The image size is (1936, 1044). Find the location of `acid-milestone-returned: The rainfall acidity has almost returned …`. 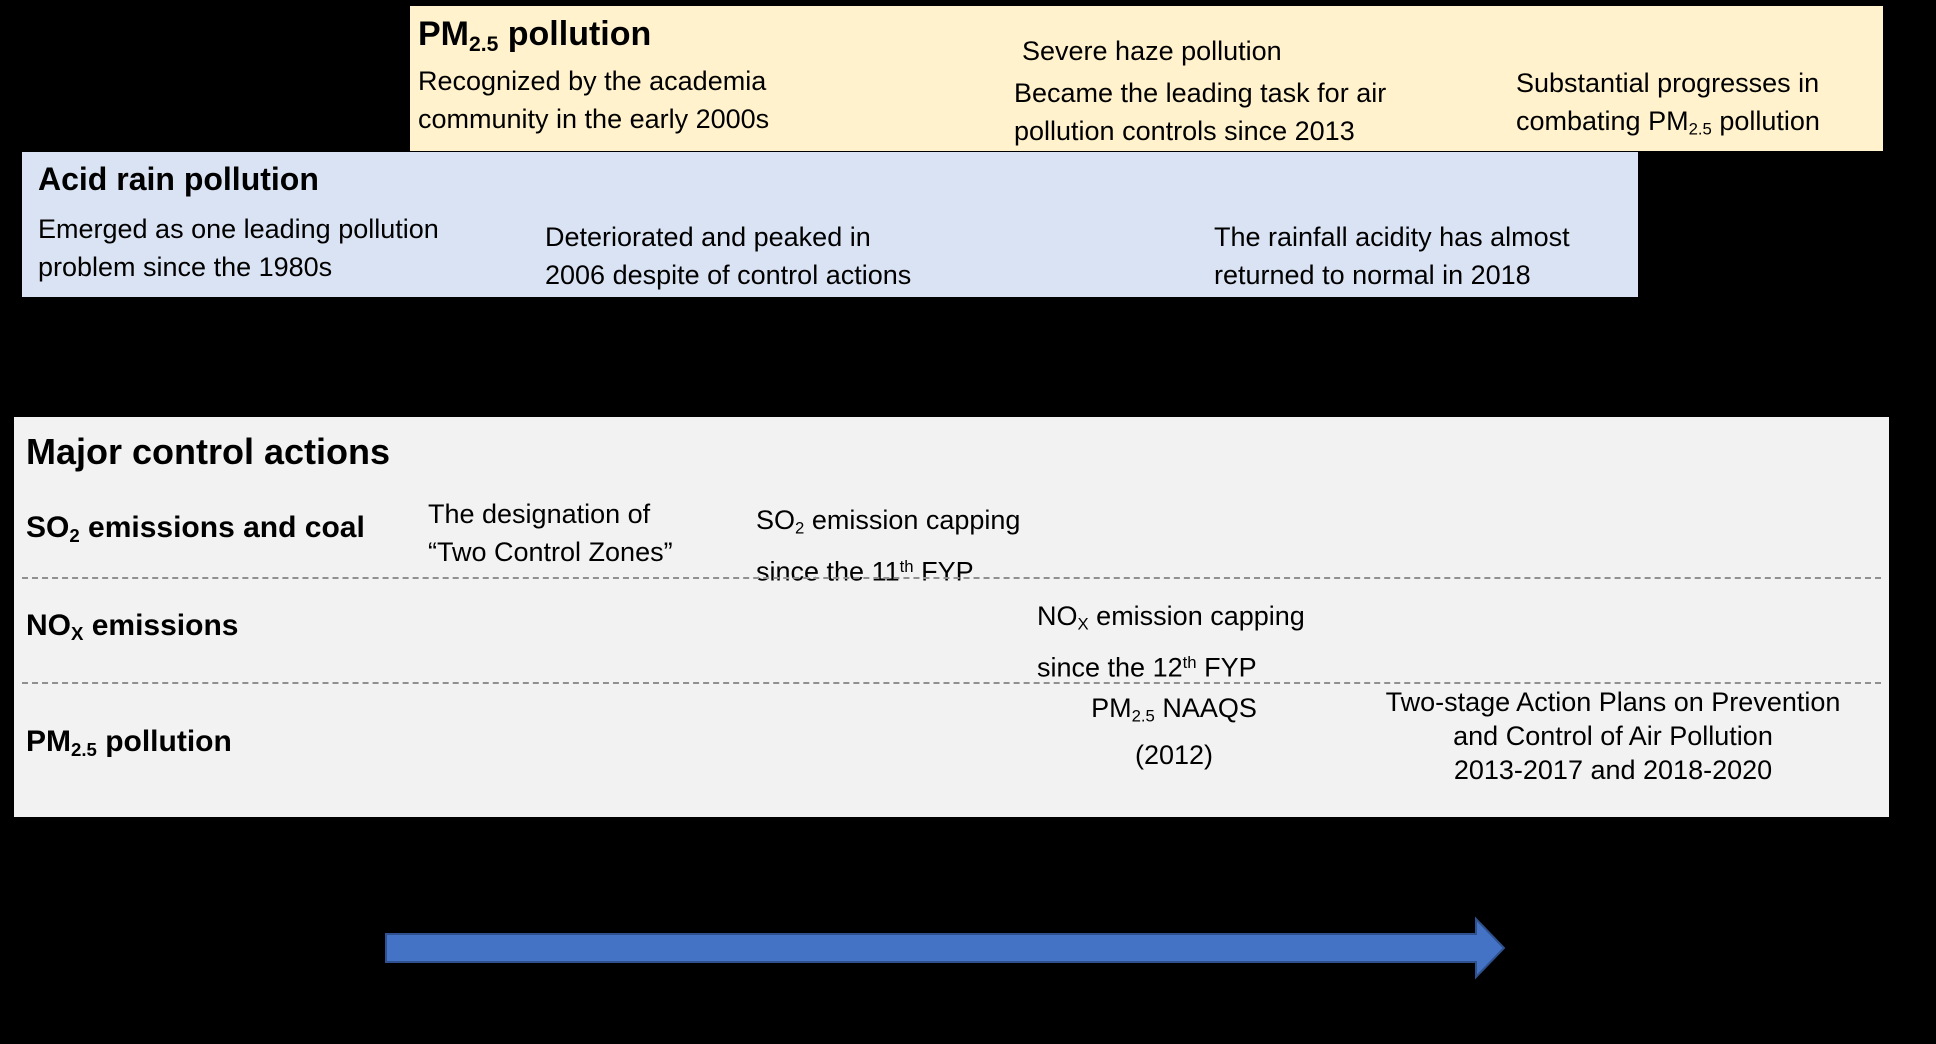

acid-milestone-returned: The rainfall acidity has almost returned … is located at coordinates (1392, 256).